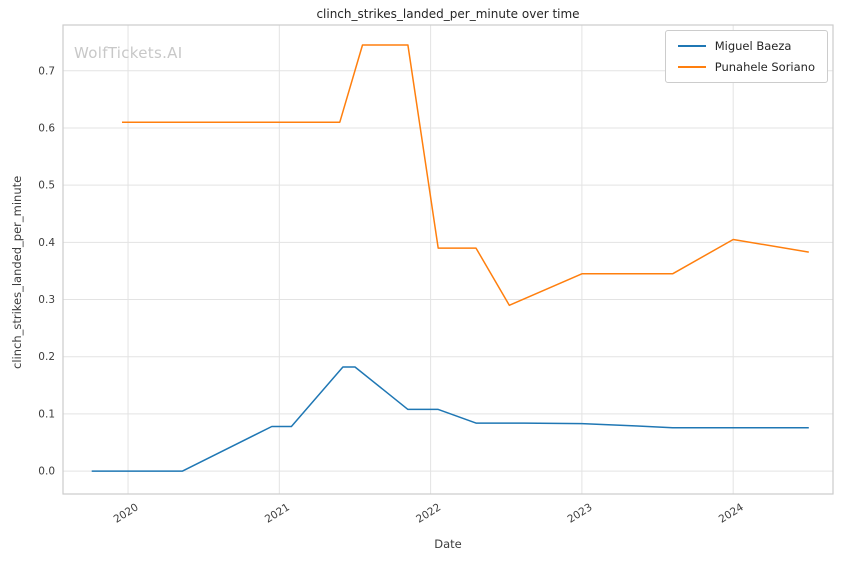  I want to click on y-tick-label: 0.6, so click(46, 128).